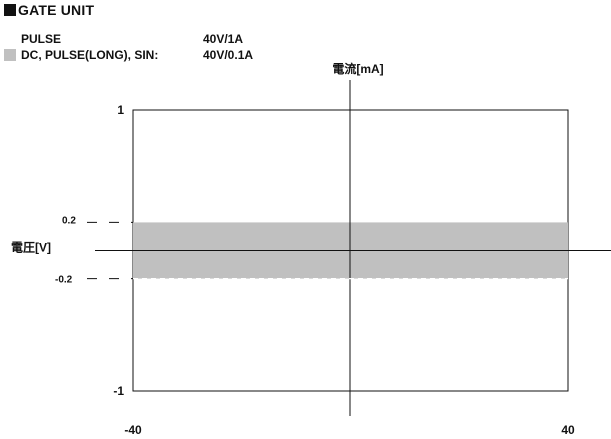 The height and width of the screenshot is (439, 611). Describe the element at coordinates (357, 68) in the screenshot. I see `y-axis-label: 電流[mA]` at that location.